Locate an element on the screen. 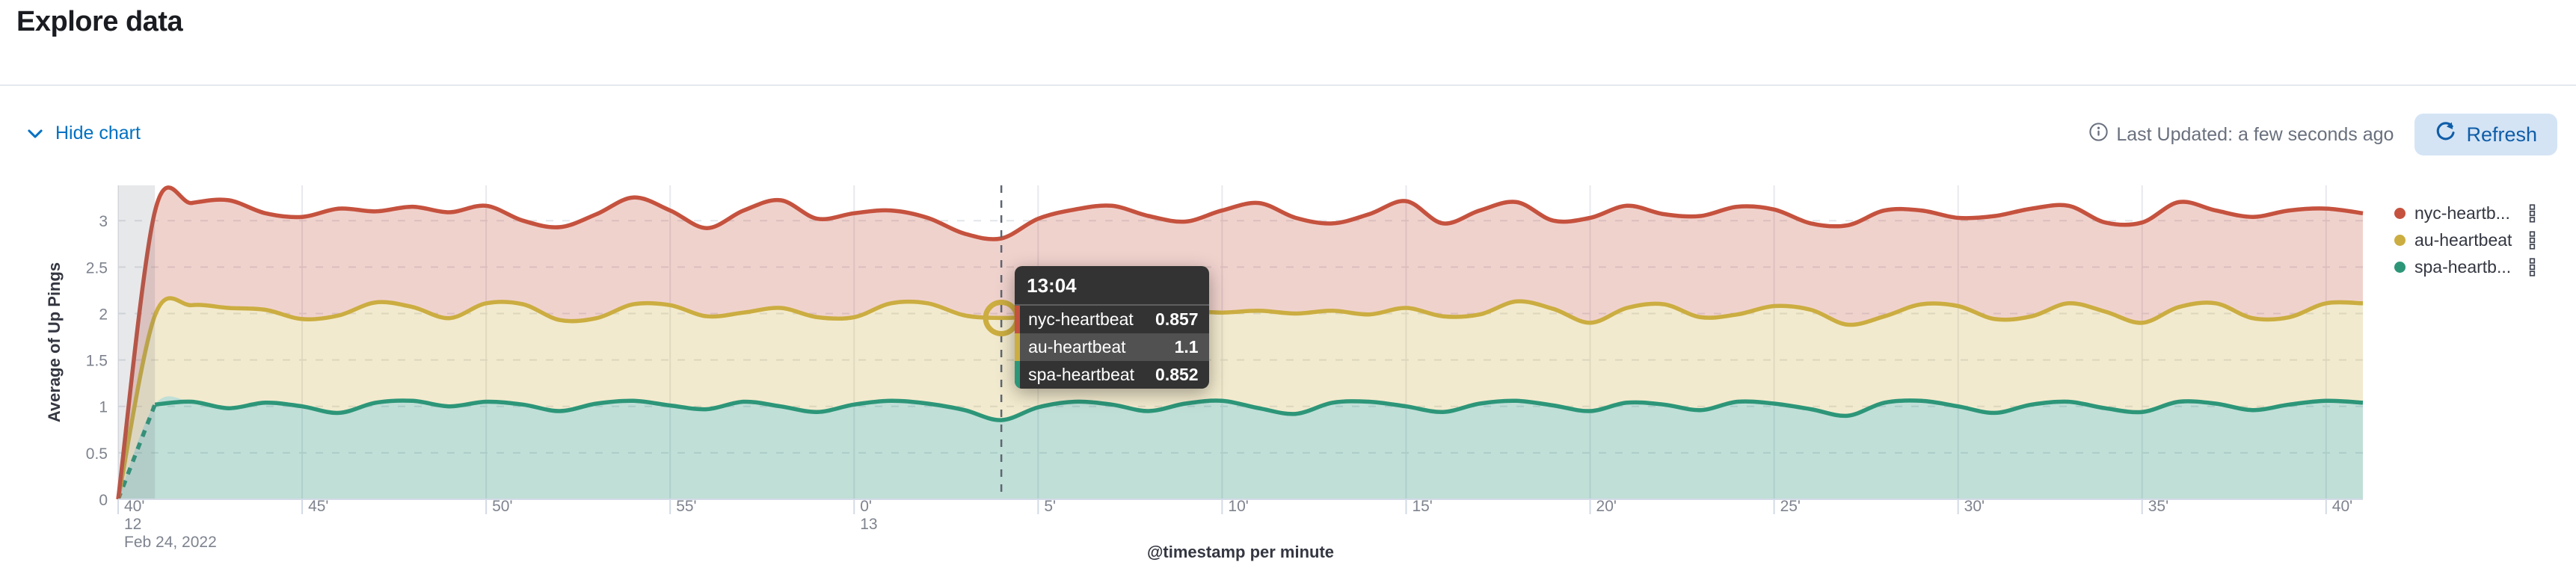 This screenshot has width=2576, height=574. x-tick-sublabel: Feb 24, 2022 is located at coordinates (170, 542).